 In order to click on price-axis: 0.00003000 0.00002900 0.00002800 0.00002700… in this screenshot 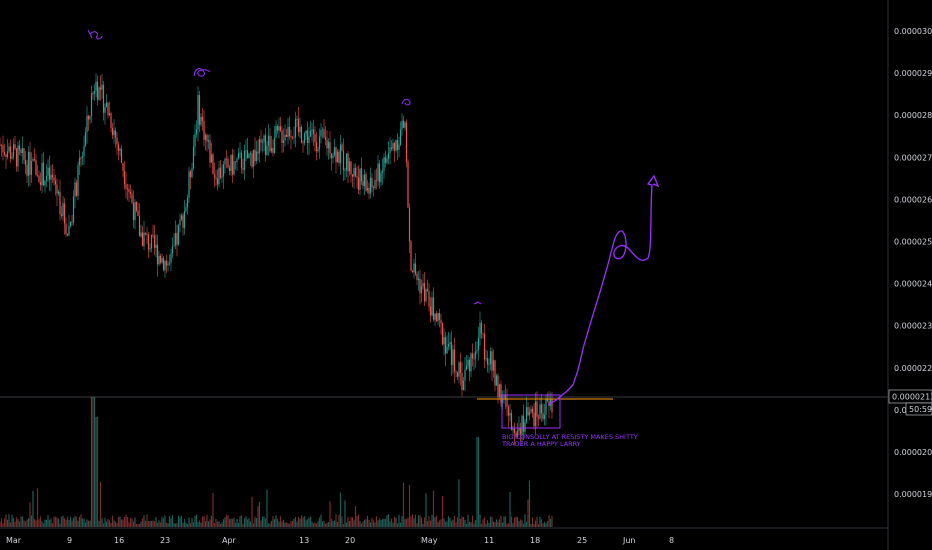, I will do `click(913, 263)`.